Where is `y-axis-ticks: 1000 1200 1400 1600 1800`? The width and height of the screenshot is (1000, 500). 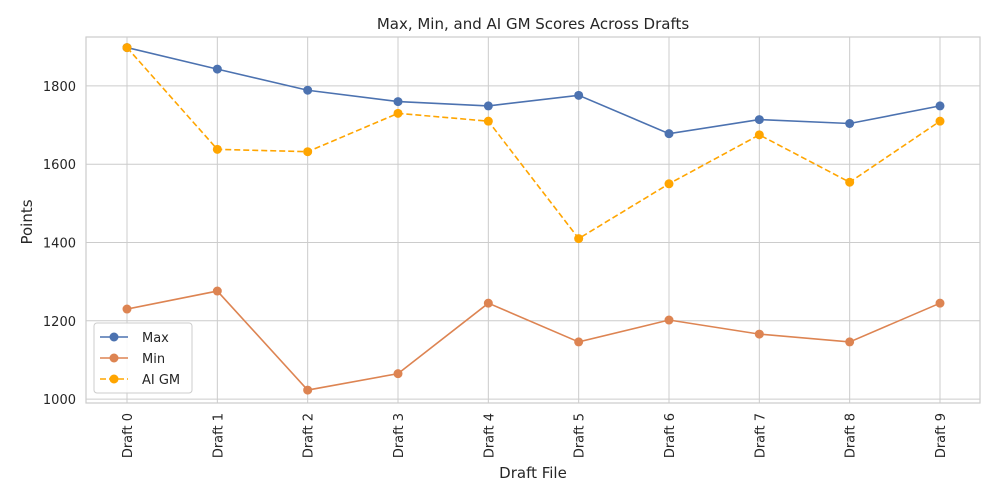
y-axis-ticks: 1000 1200 1400 1600 1800 is located at coordinates (59, 244).